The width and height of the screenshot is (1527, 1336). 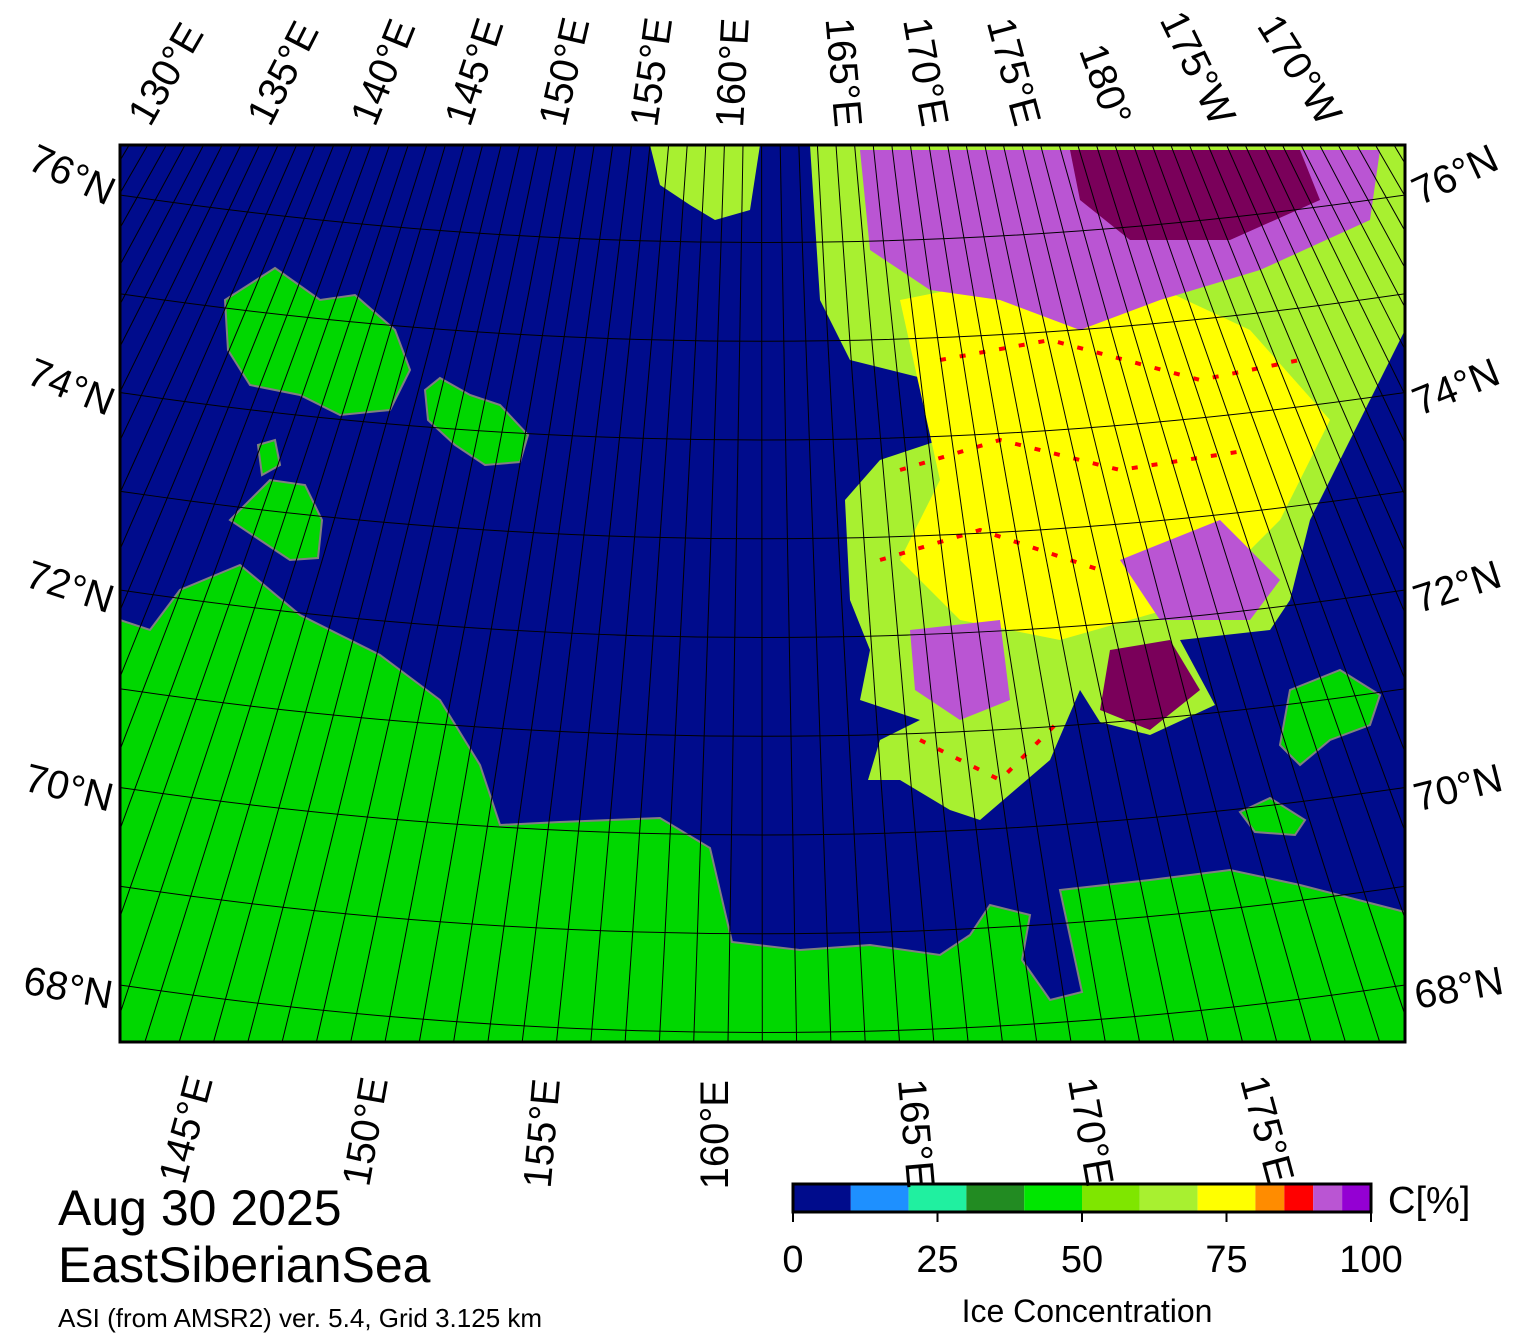 What do you see at coordinates (1457, 788) in the screenshot?
I see `lat-label: 70°N` at bounding box center [1457, 788].